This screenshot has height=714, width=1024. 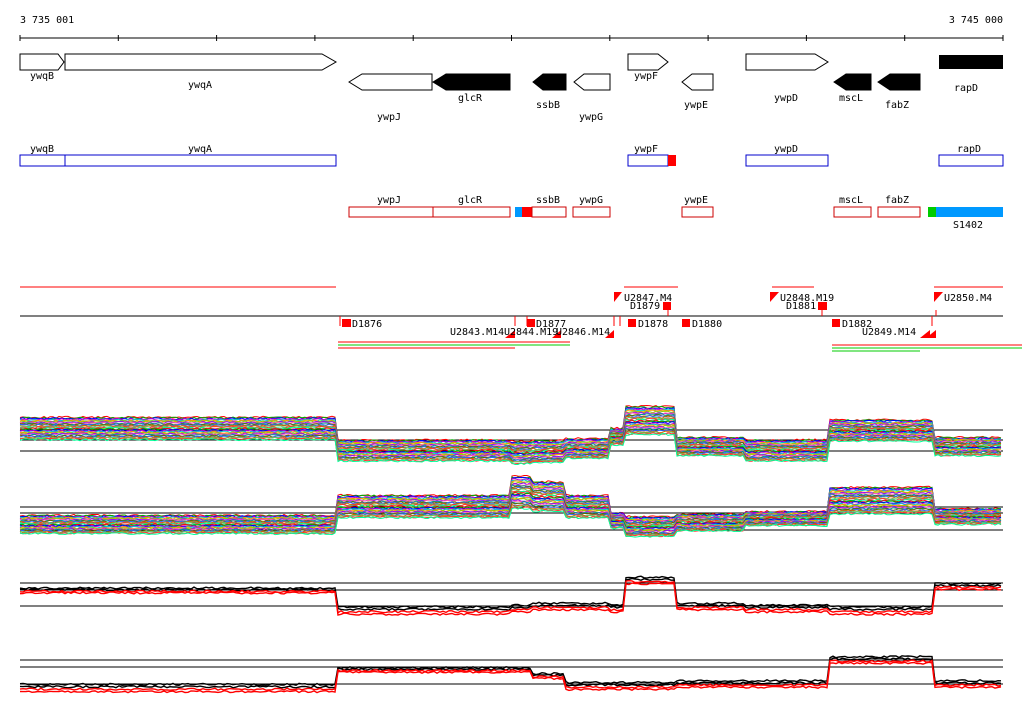 I want to click on read-lines-right, so click(x=927, y=348).